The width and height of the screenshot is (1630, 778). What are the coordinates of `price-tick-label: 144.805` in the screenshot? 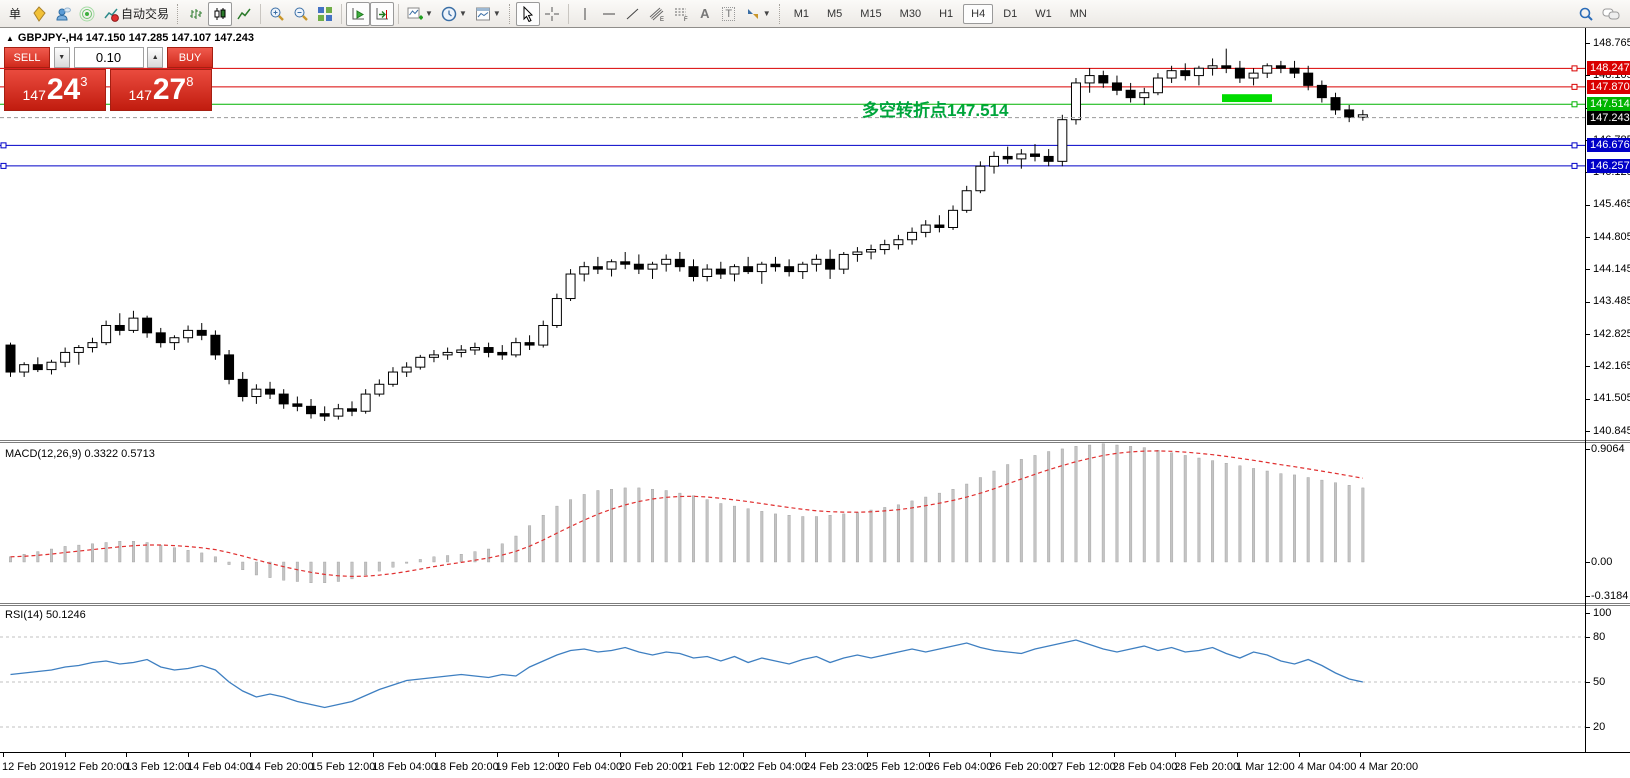 It's located at (1611, 236).